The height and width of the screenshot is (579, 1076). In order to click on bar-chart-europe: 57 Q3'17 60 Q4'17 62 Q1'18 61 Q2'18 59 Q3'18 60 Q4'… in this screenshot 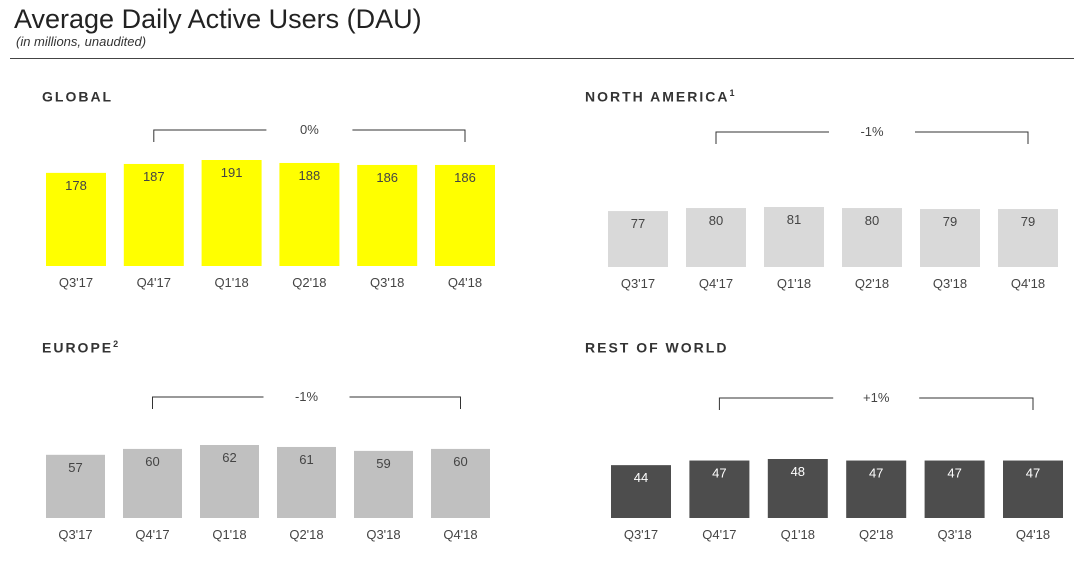, I will do `click(268, 465)`.